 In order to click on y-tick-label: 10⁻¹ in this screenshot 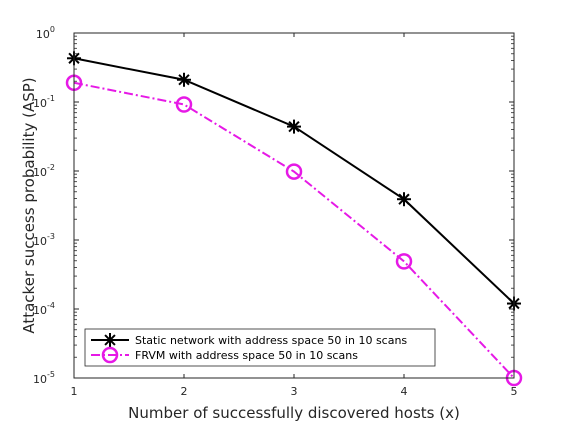, I will do `click(44, 102)`.